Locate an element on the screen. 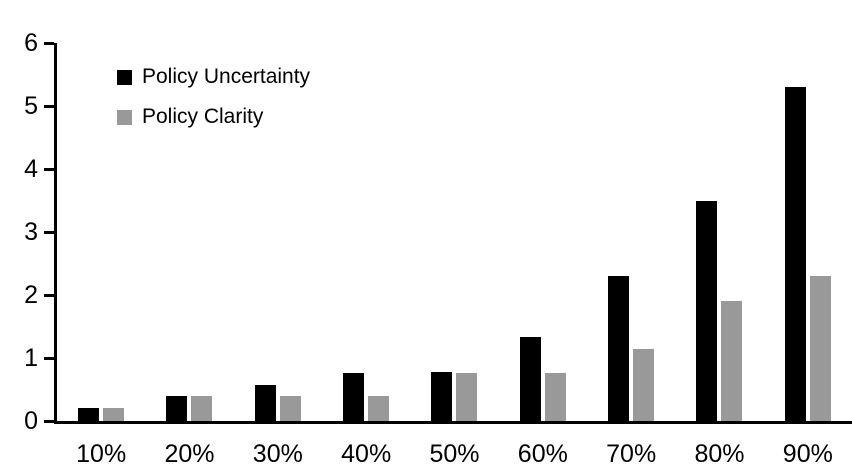  y-tick-label-4: 4 is located at coordinates (31, 169).